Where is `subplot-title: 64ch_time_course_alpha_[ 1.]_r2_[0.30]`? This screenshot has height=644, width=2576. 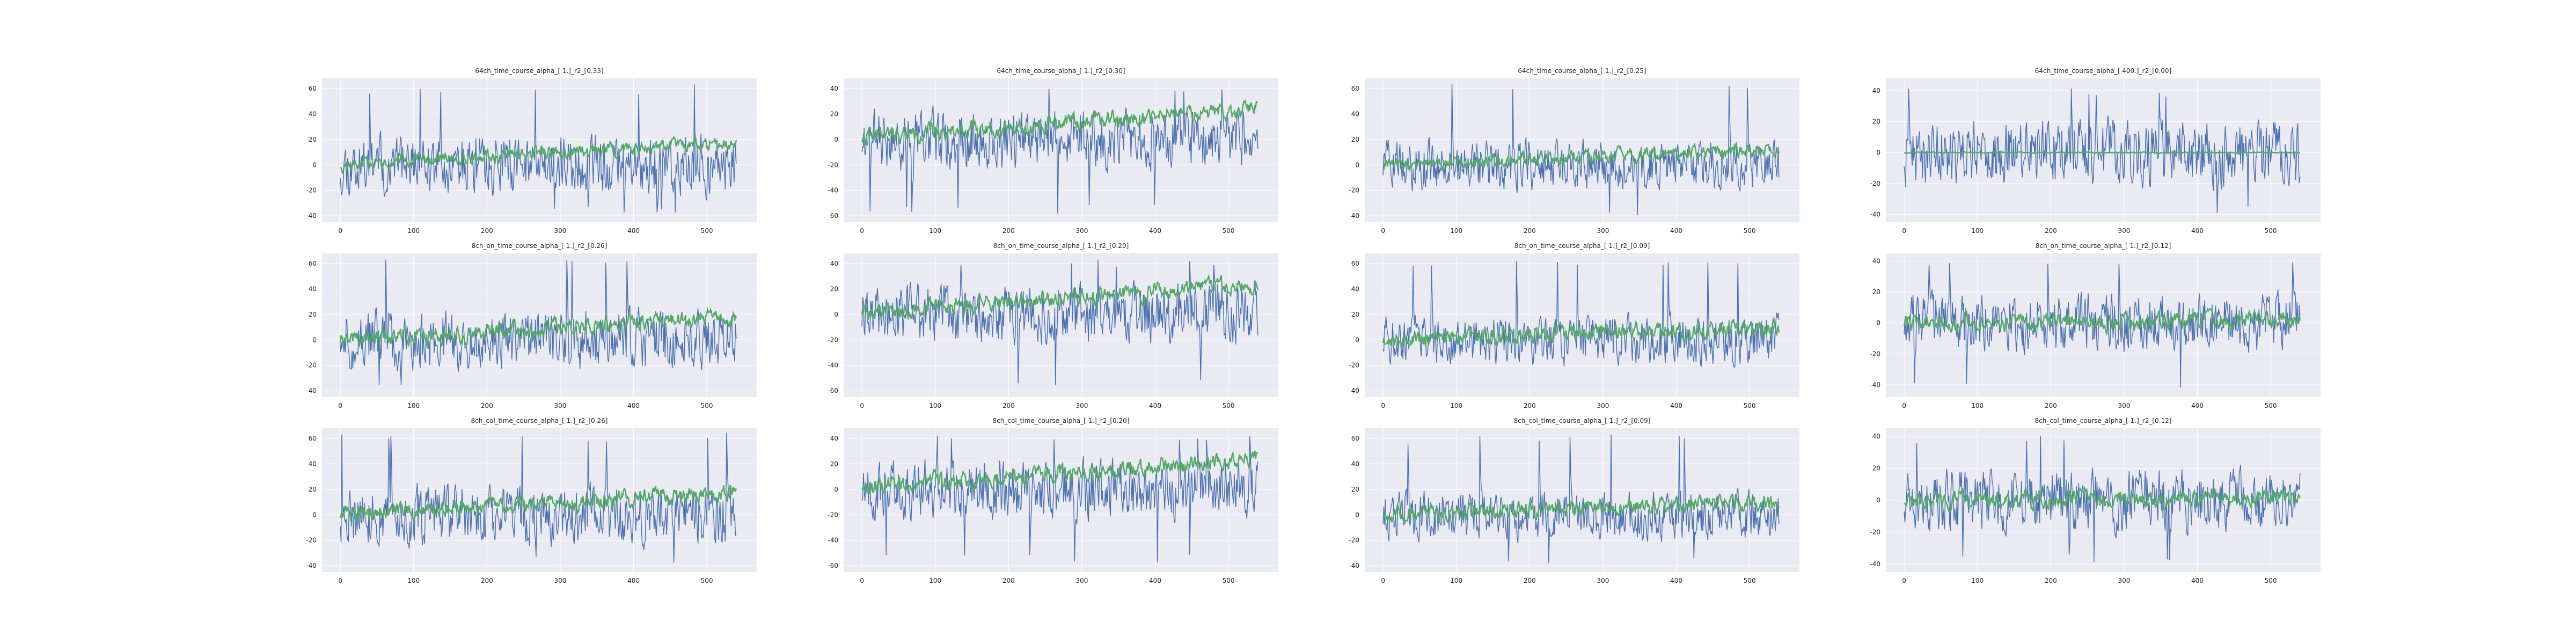 subplot-title: 64ch_time_course_alpha_[ 1.]_r2_[0.30] is located at coordinates (1061, 71).